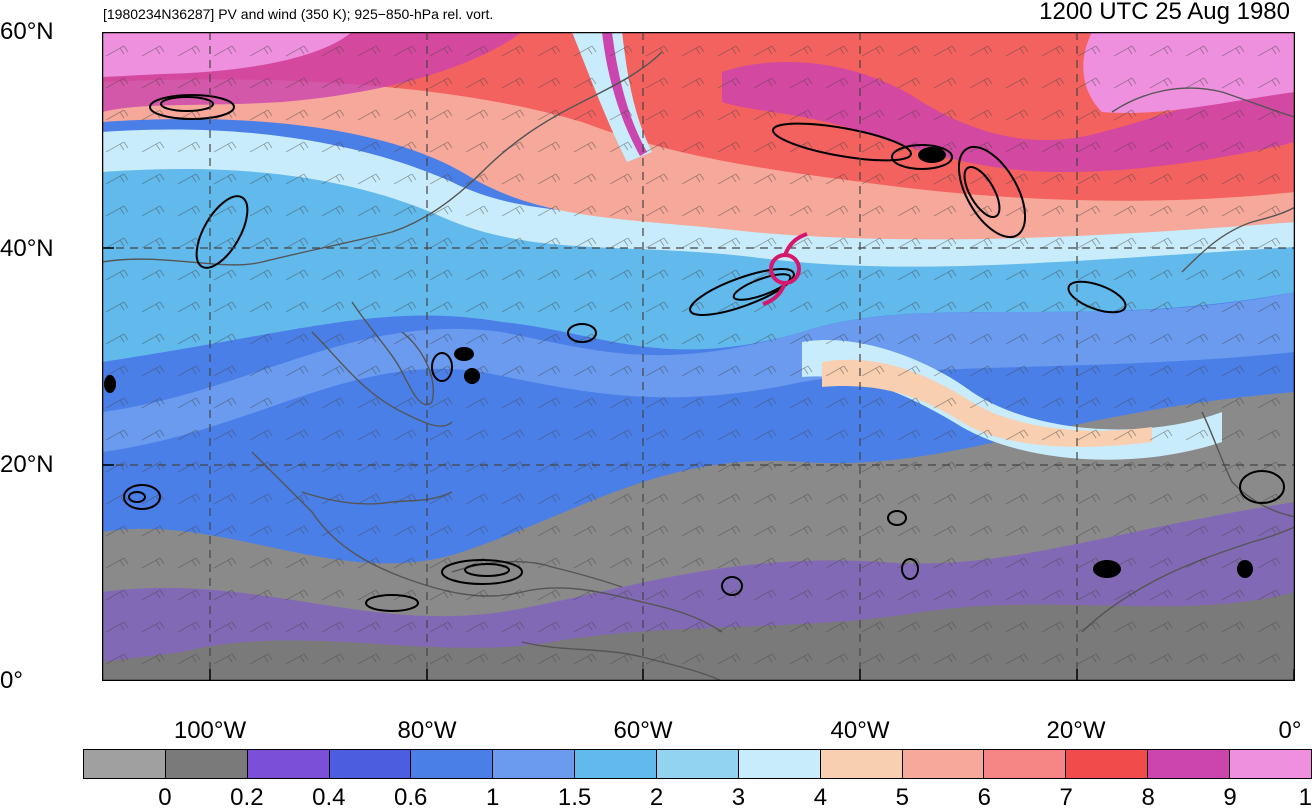 Image resolution: width=1312 pixels, height=812 pixels. What do you see at coordinates (411, 797) in the screenshot?
I see `colorbar-tick-label: 0.6` at bounding box center [411, 797].